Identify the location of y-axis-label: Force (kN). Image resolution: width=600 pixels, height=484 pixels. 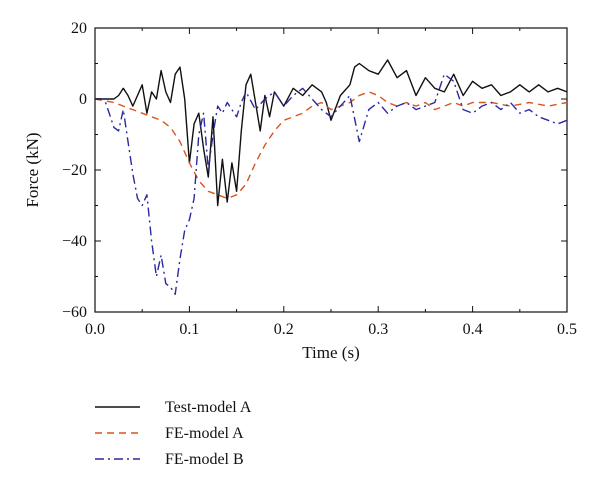
(32, 169).